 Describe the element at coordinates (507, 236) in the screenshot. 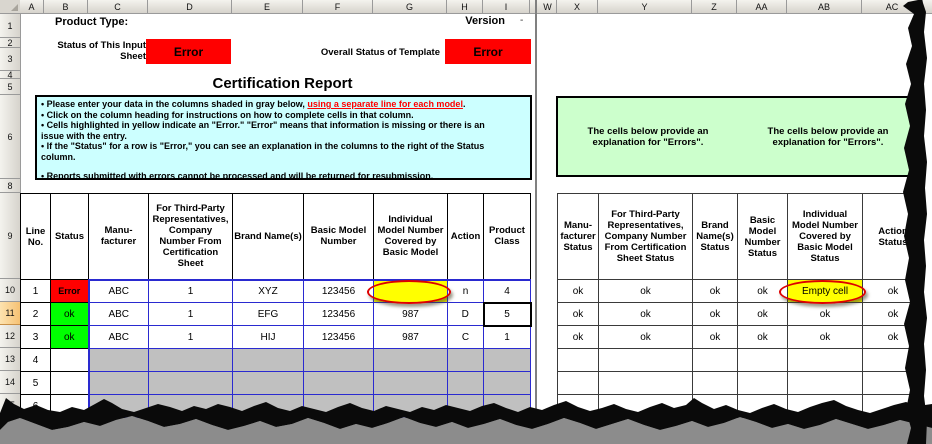

I see `col-header-product-class: Product Class` at that location.